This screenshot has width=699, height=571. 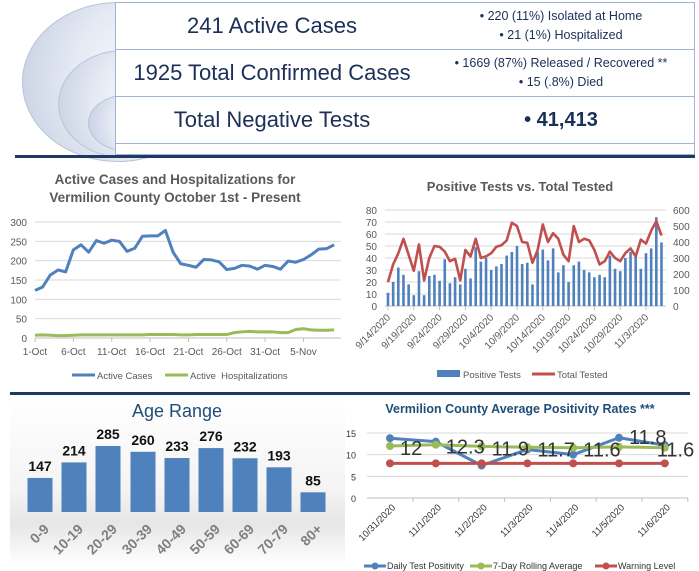 I want to click on x-tick-label: 1-Oct, so click(x=35, y=352).